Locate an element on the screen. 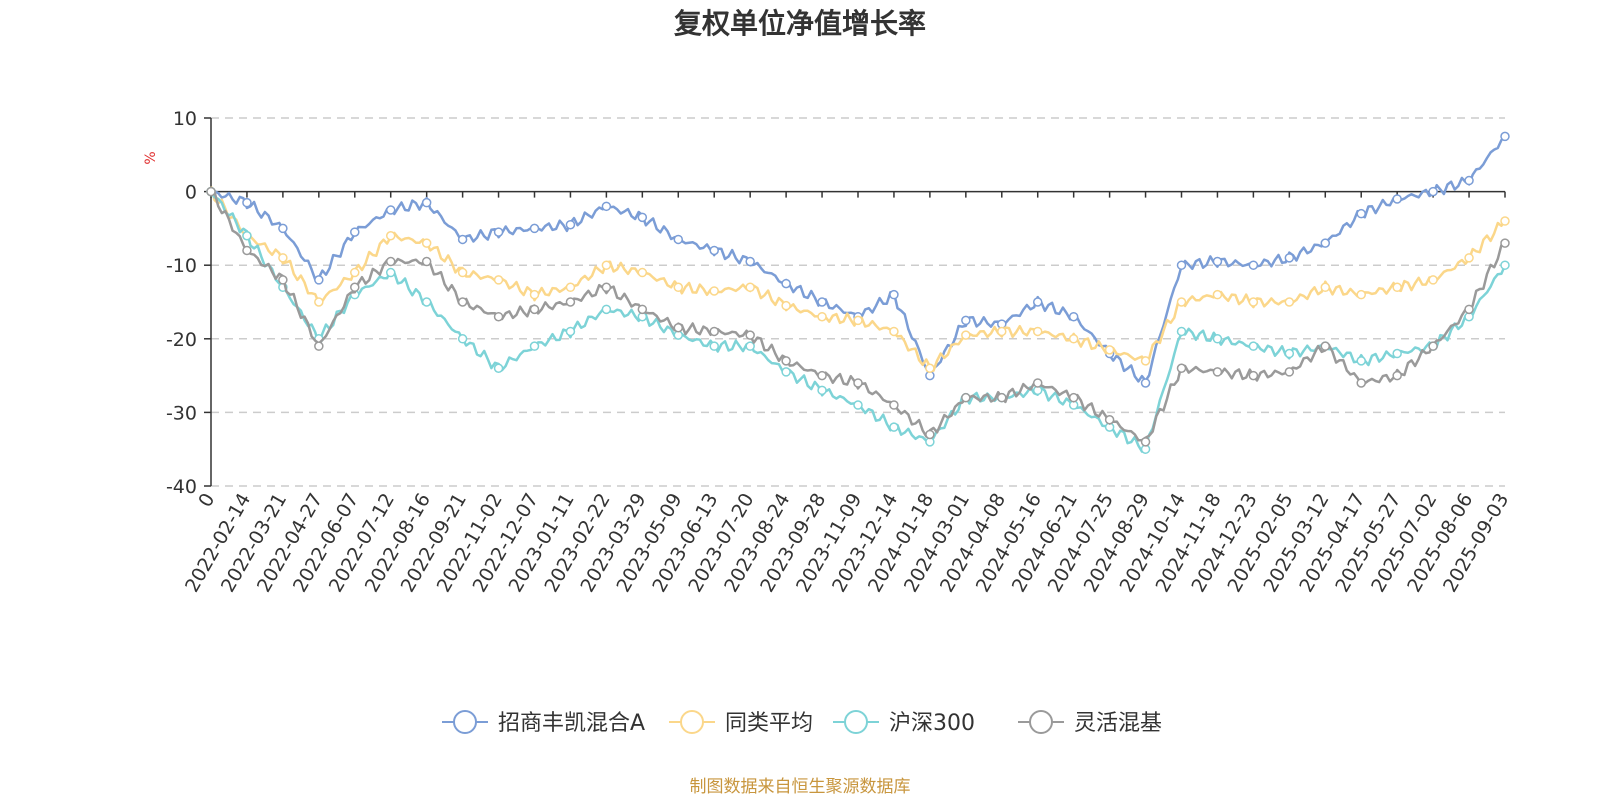  legend-item-3: 灵活混基 is located at coordinates (1090, 723).